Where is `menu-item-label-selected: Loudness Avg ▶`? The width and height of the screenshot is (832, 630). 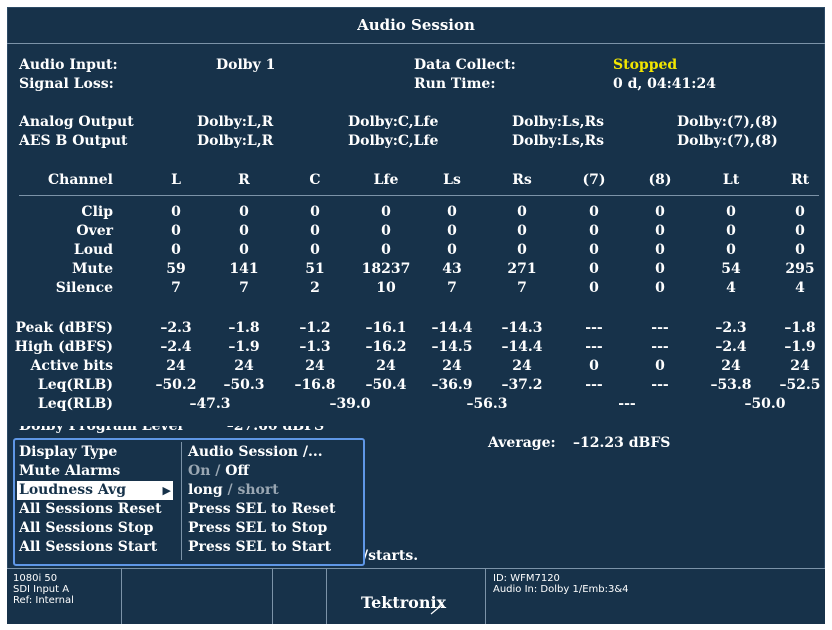
menu-item-label-selected: Loudness Avg ▶ is located at coordinates (95, 490).